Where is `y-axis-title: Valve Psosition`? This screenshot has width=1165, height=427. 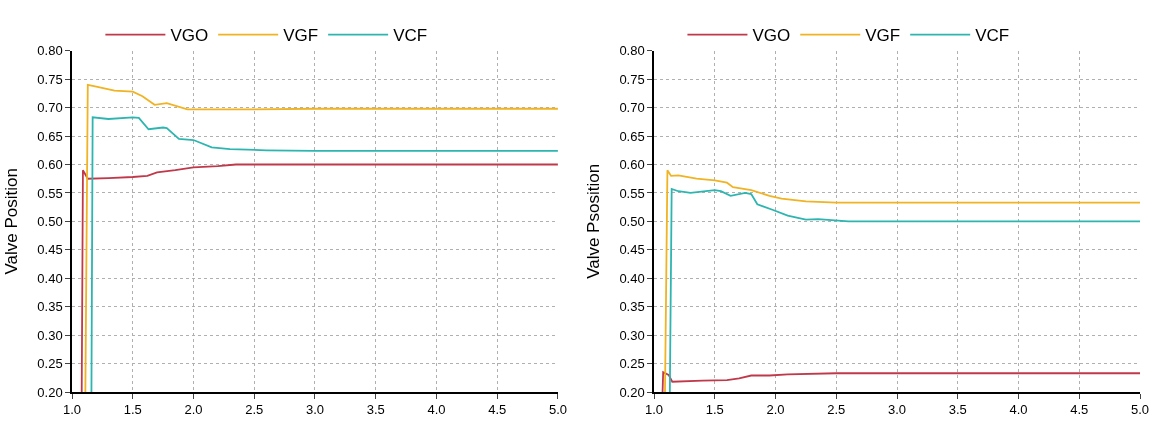 y-axis-title: Valve Psosition is located at coordinates (594, 221).